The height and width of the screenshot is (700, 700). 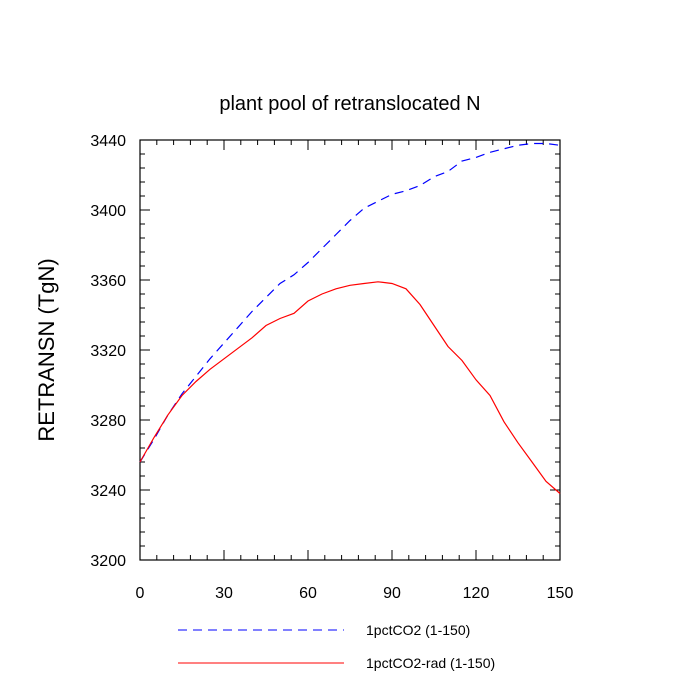 I want to click on legend-label-2: 1pctCO2-rad (1-150), so click(x=430, y=663).